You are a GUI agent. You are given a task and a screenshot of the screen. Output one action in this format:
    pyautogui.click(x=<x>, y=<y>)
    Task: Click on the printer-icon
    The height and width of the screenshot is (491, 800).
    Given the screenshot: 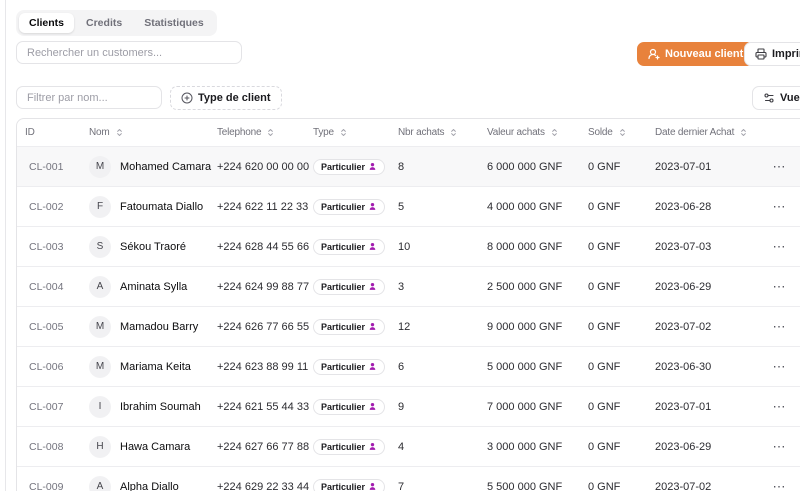 What is the action you would take?
    pyautogui.click(x=761, y=54)
    